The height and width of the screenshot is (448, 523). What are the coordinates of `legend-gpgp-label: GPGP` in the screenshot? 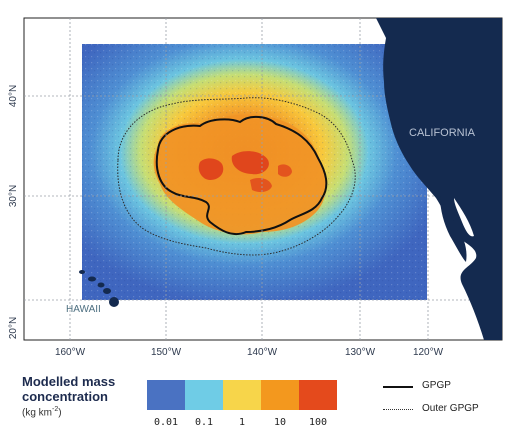 It's located at (436, 385).